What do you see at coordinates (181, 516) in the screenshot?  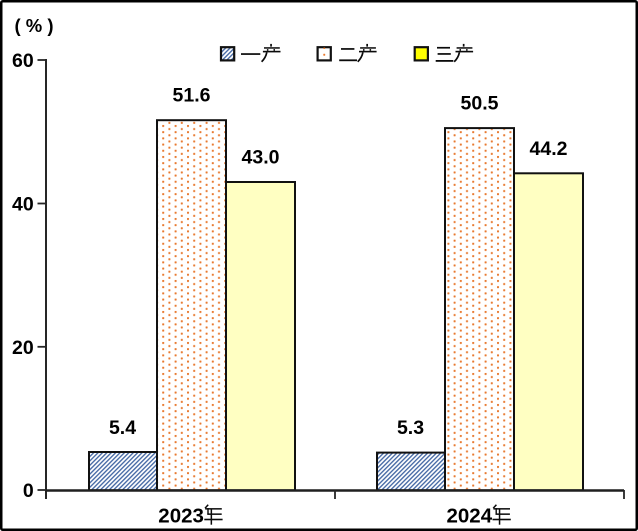 I see `svg-text: 2023` at bounding box center [181, 516].